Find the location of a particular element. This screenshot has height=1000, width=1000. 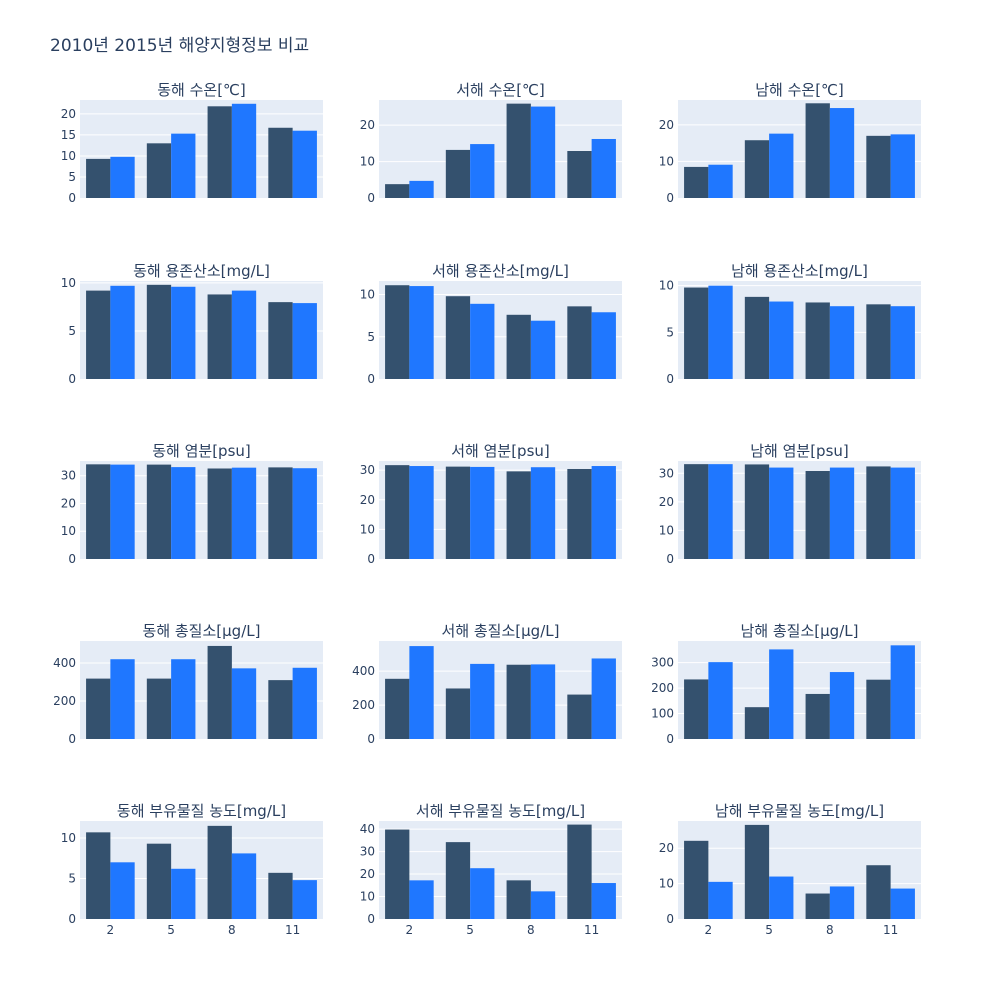

subplot: 0 5 10 남해 용존산소[mg/L] is located at coordinates (790, 324).